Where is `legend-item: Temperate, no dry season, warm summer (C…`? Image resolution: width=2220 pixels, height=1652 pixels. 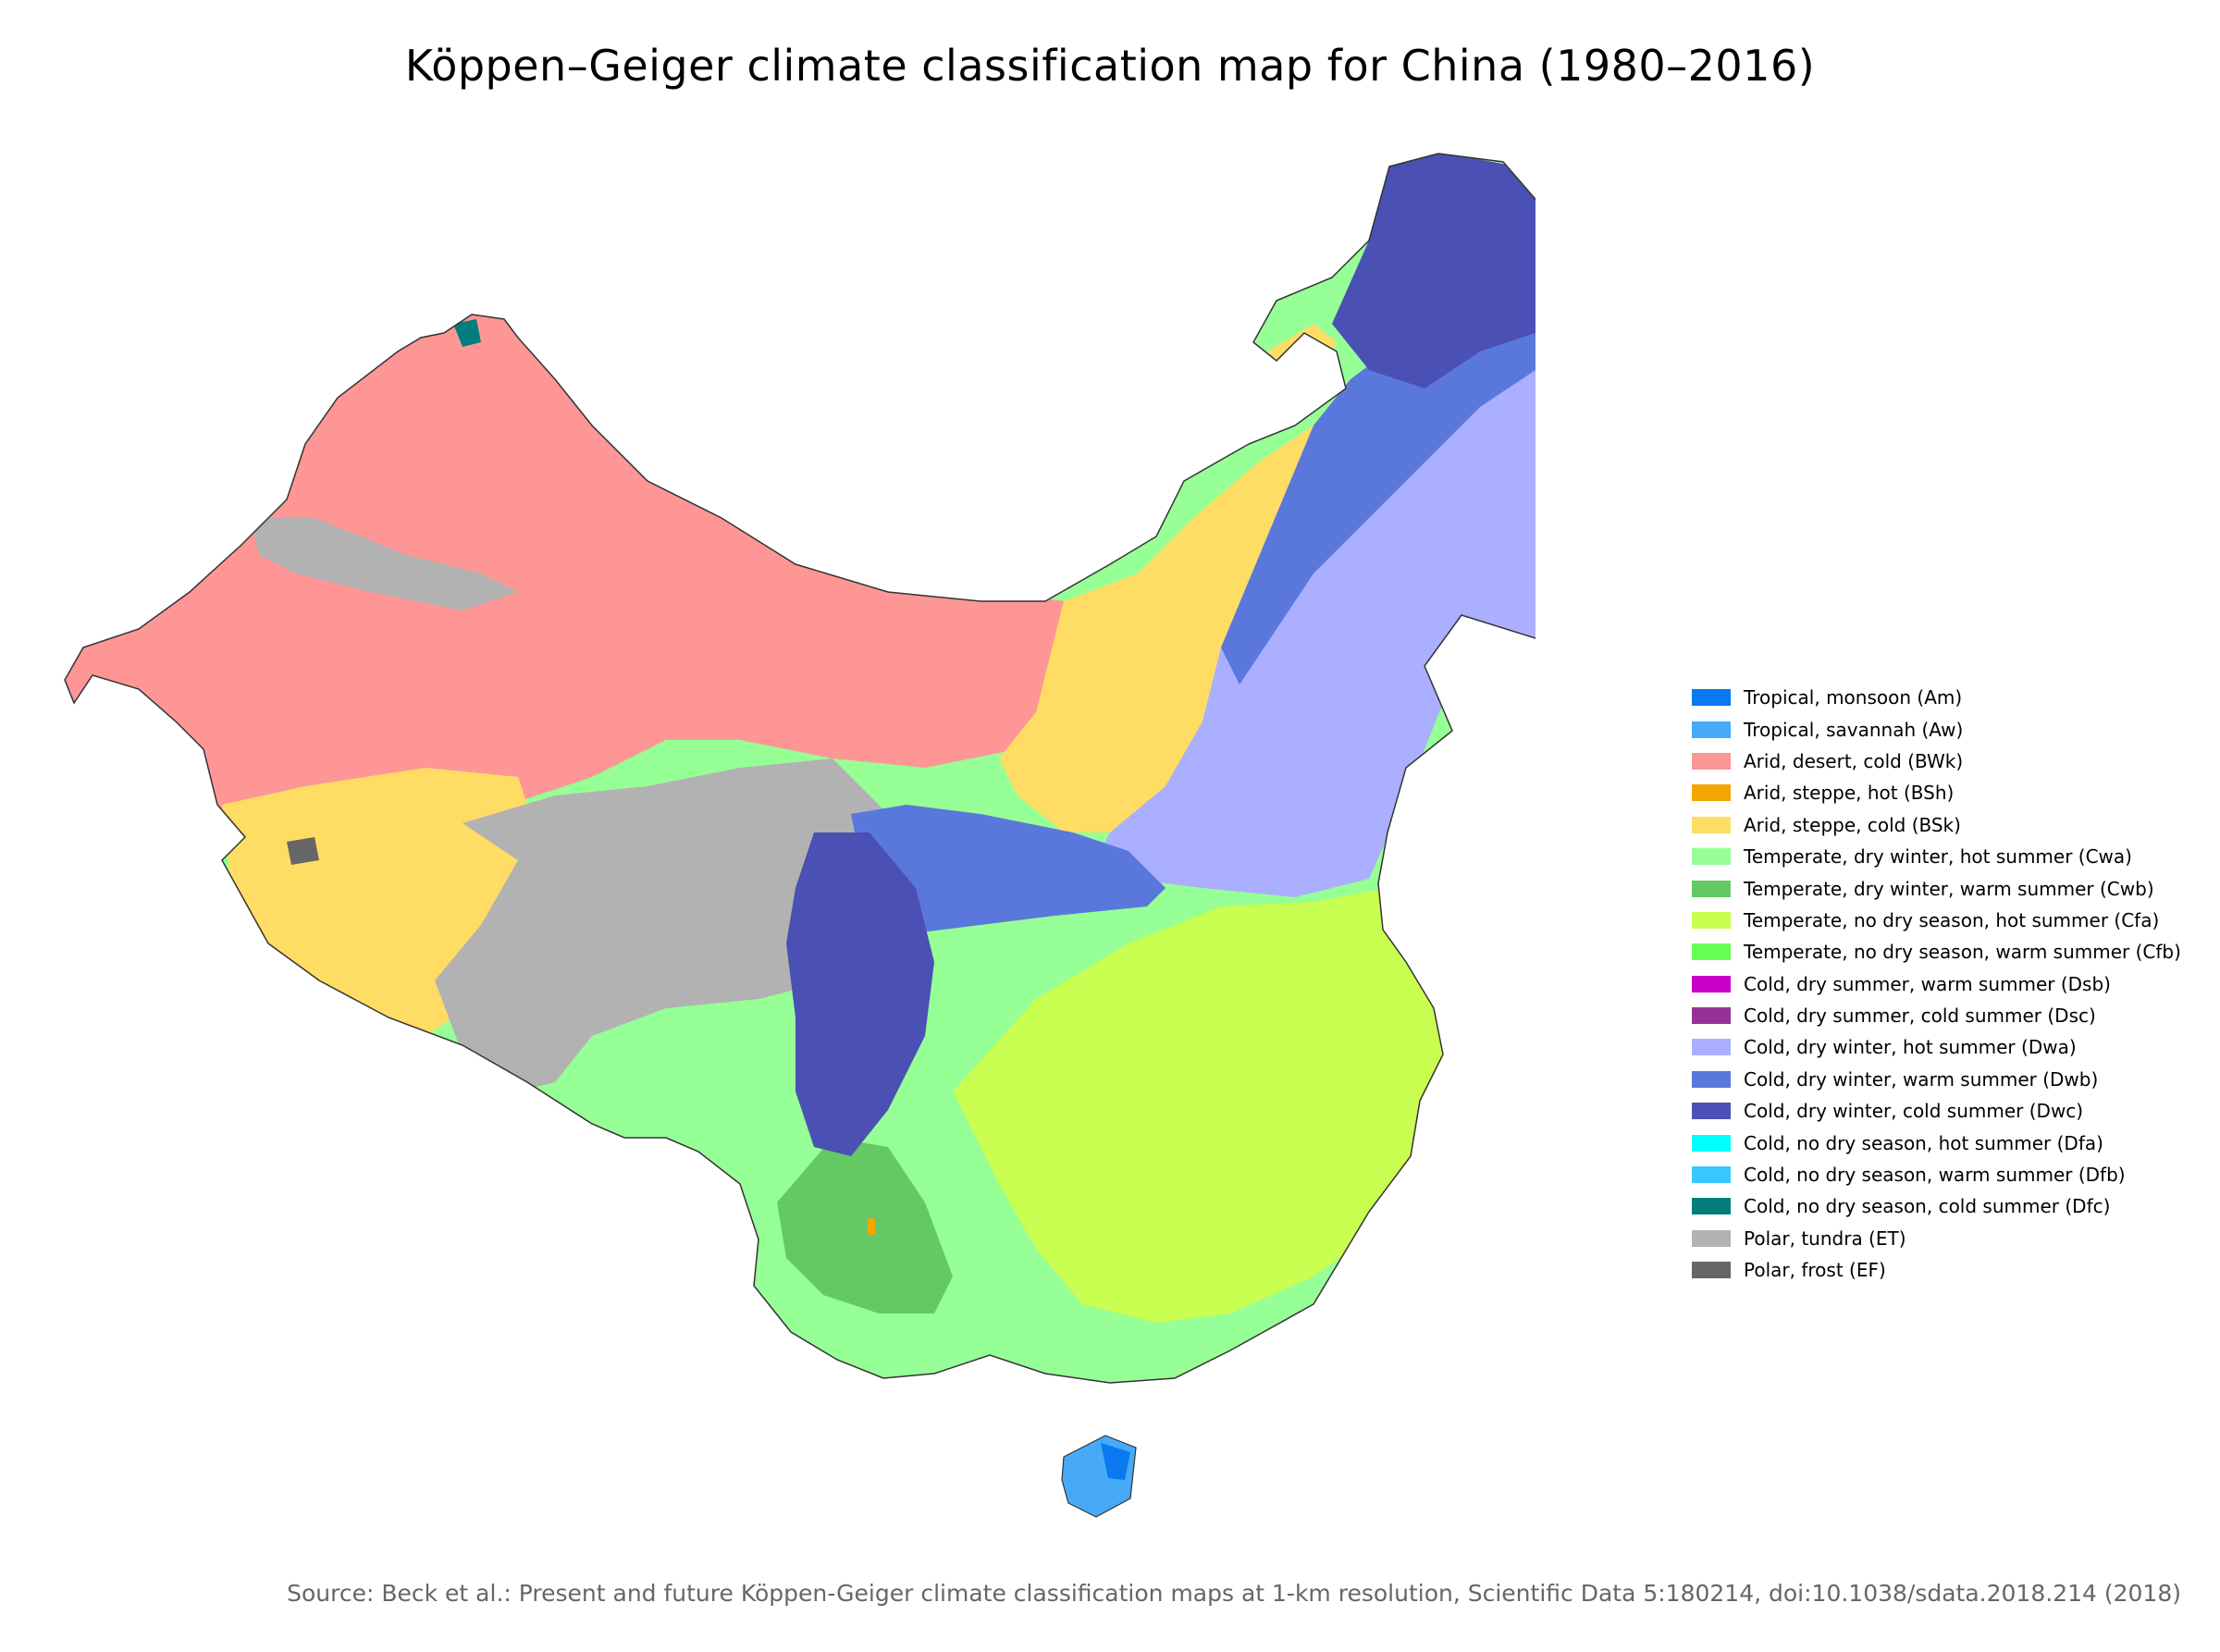
legend-item: Temperate, no dry season, warm summer (C… is located at coordinates (1951, 952).